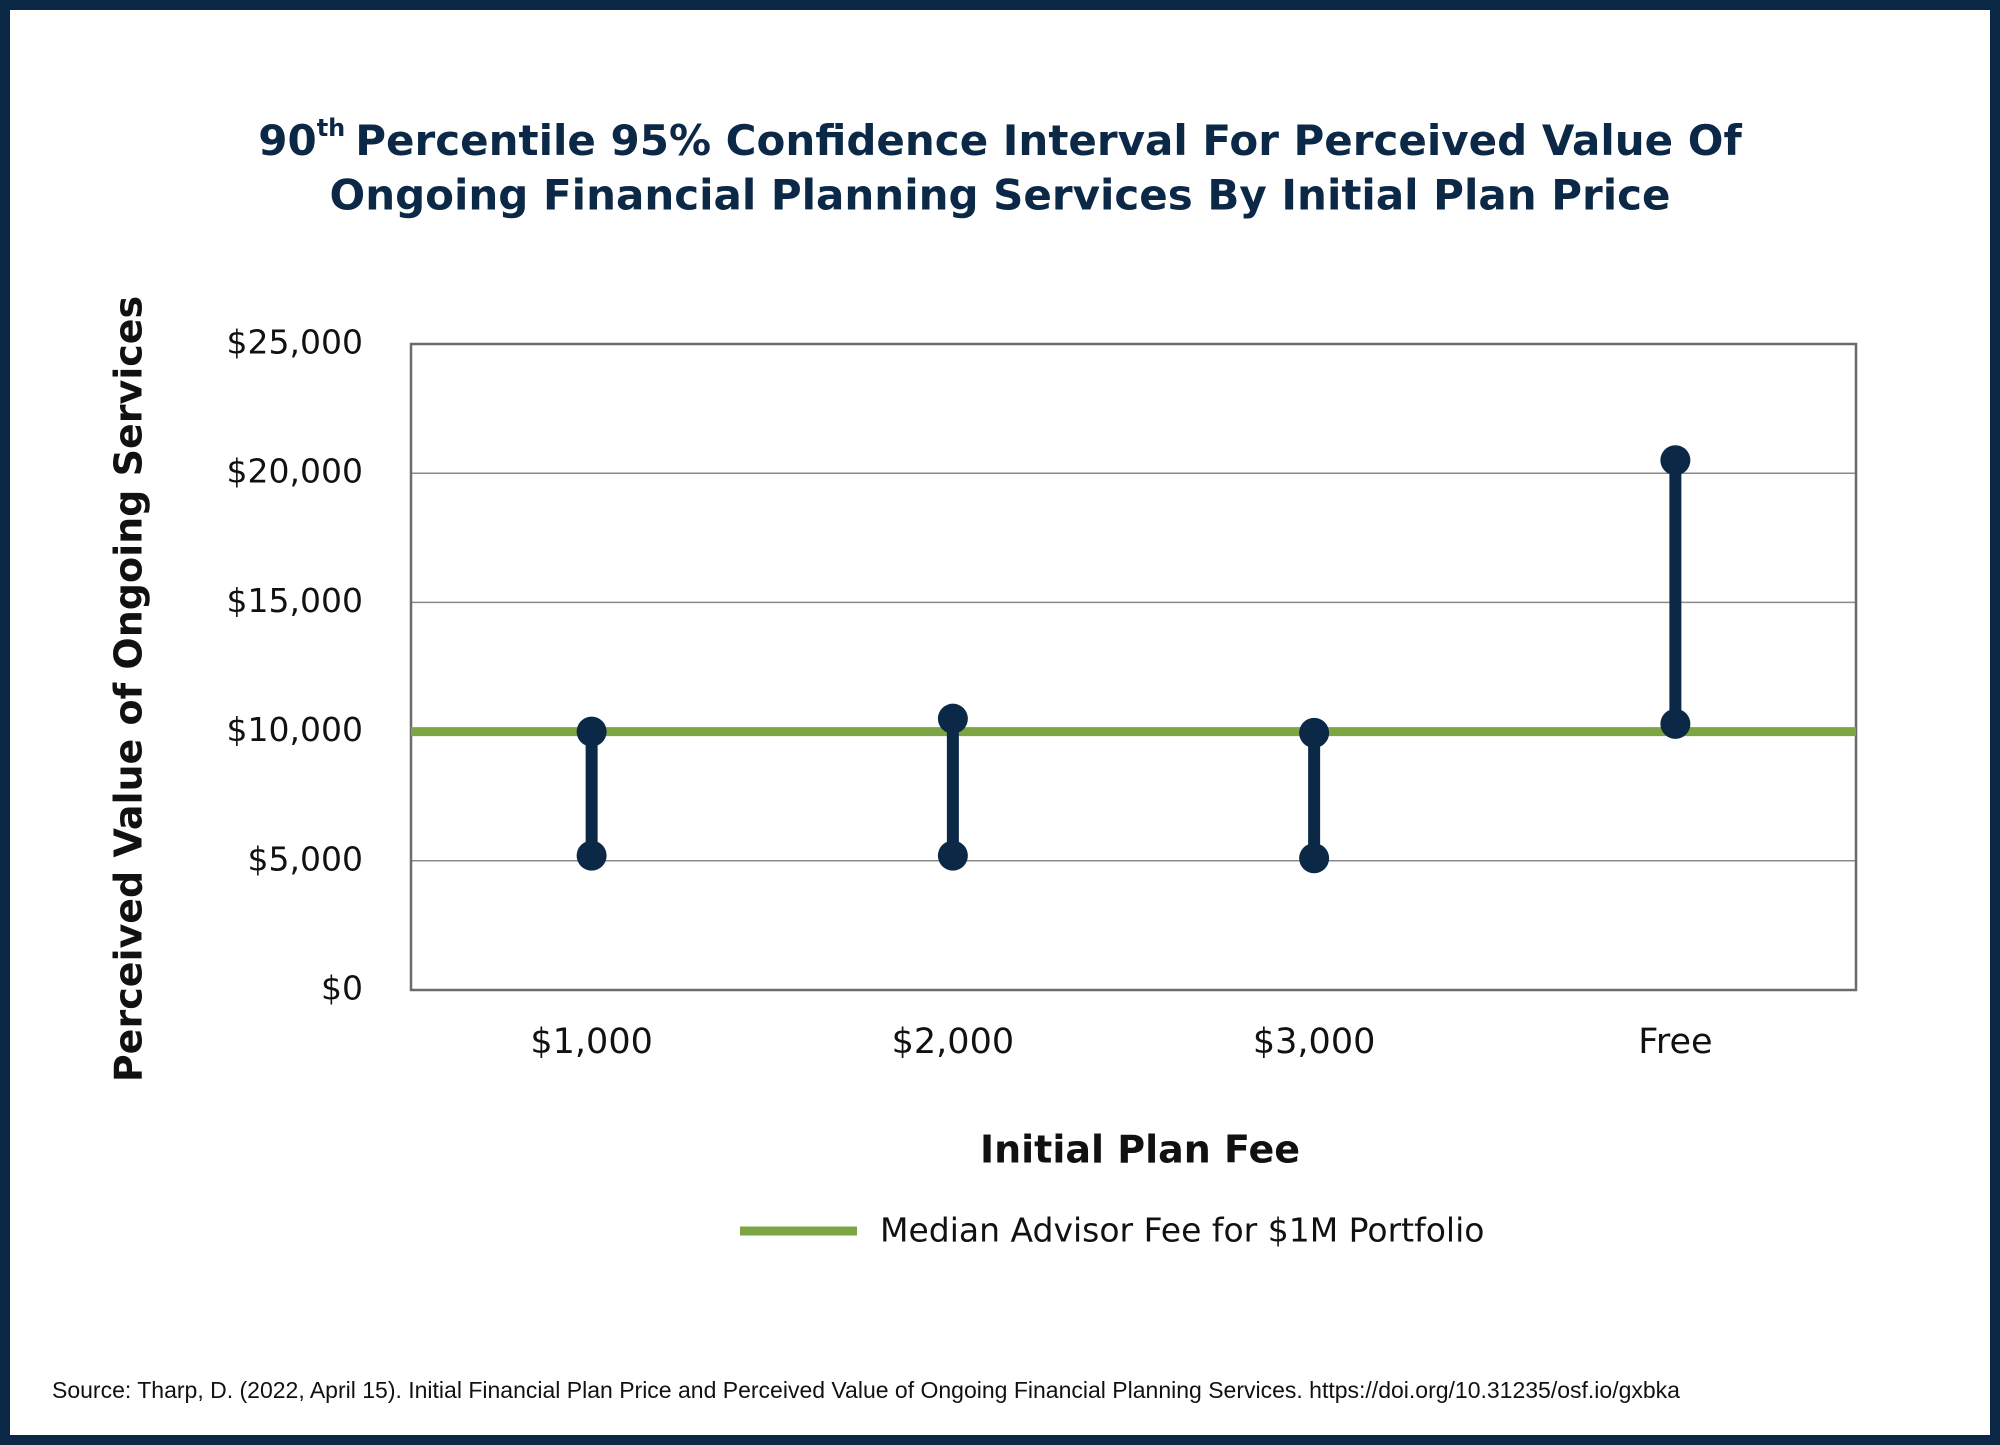 This screenshot has height=1445, width=2000. I want to click on y-tick-label: $15,000, so click(295, 600).